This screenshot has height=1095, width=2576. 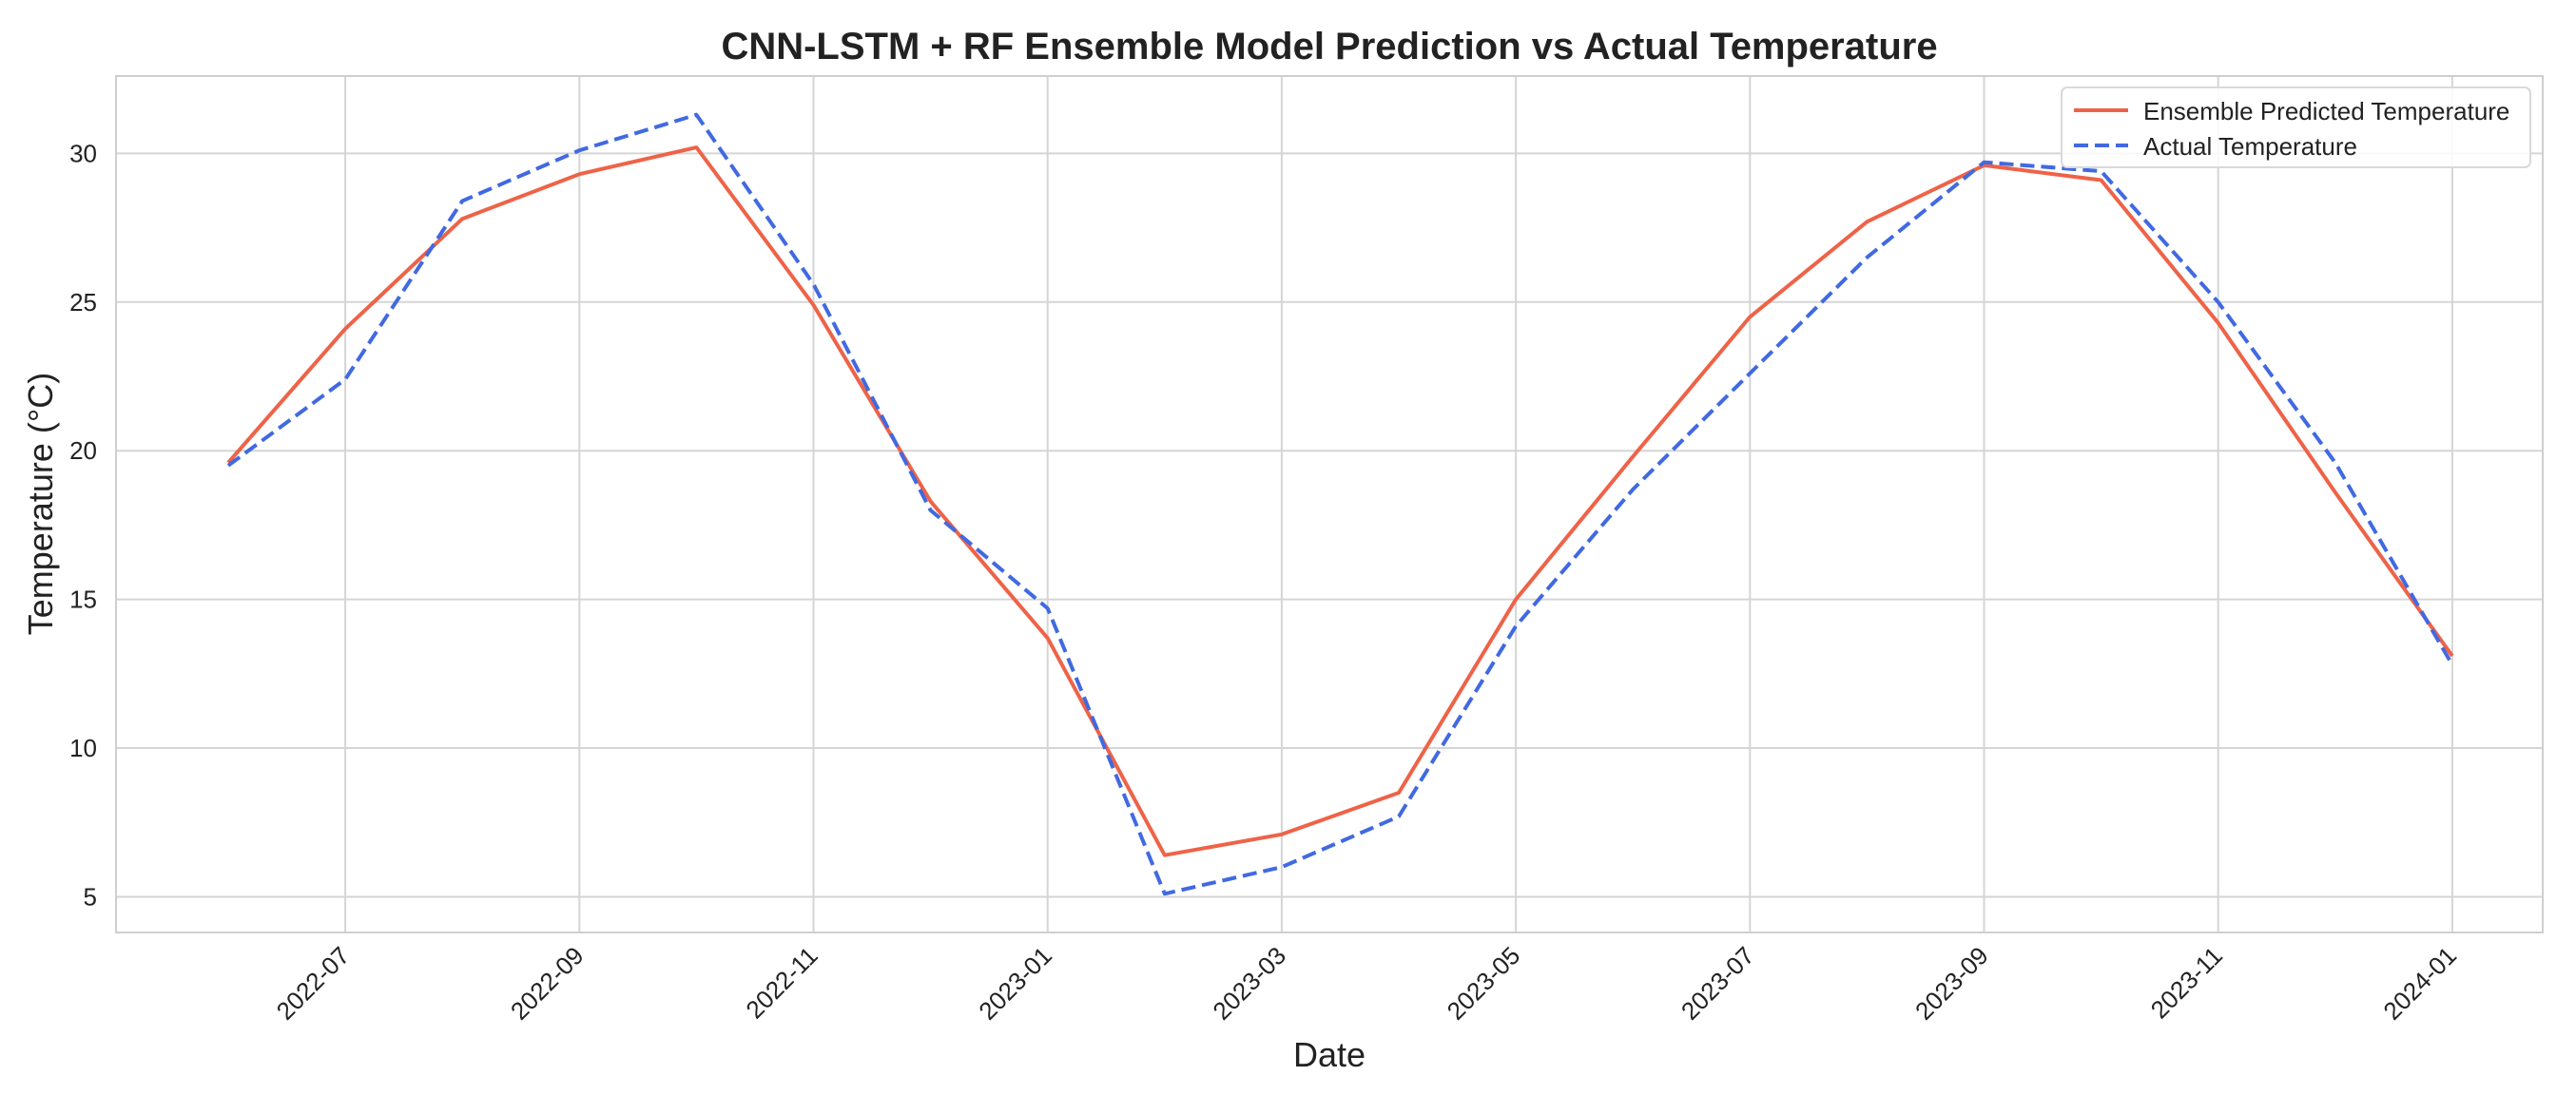 I want to click on y-tick-label: 10, so click(x=83, y=748).